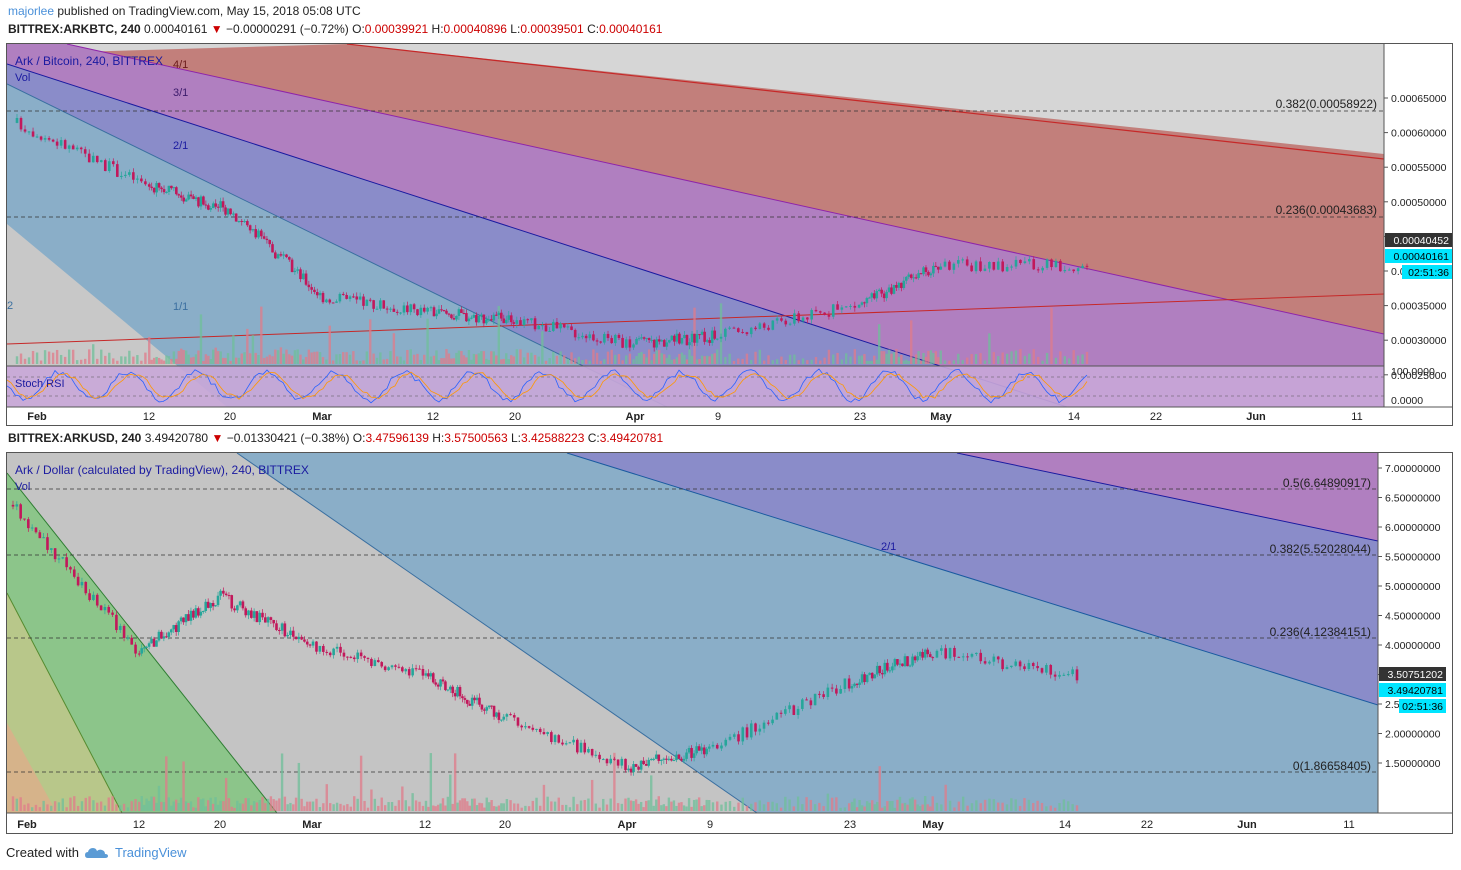 The height and width of the screenshot is (870, 1461). Describe the element at coordinates (593, 438) in the screenshot. I see `c-label: C:` at that location.